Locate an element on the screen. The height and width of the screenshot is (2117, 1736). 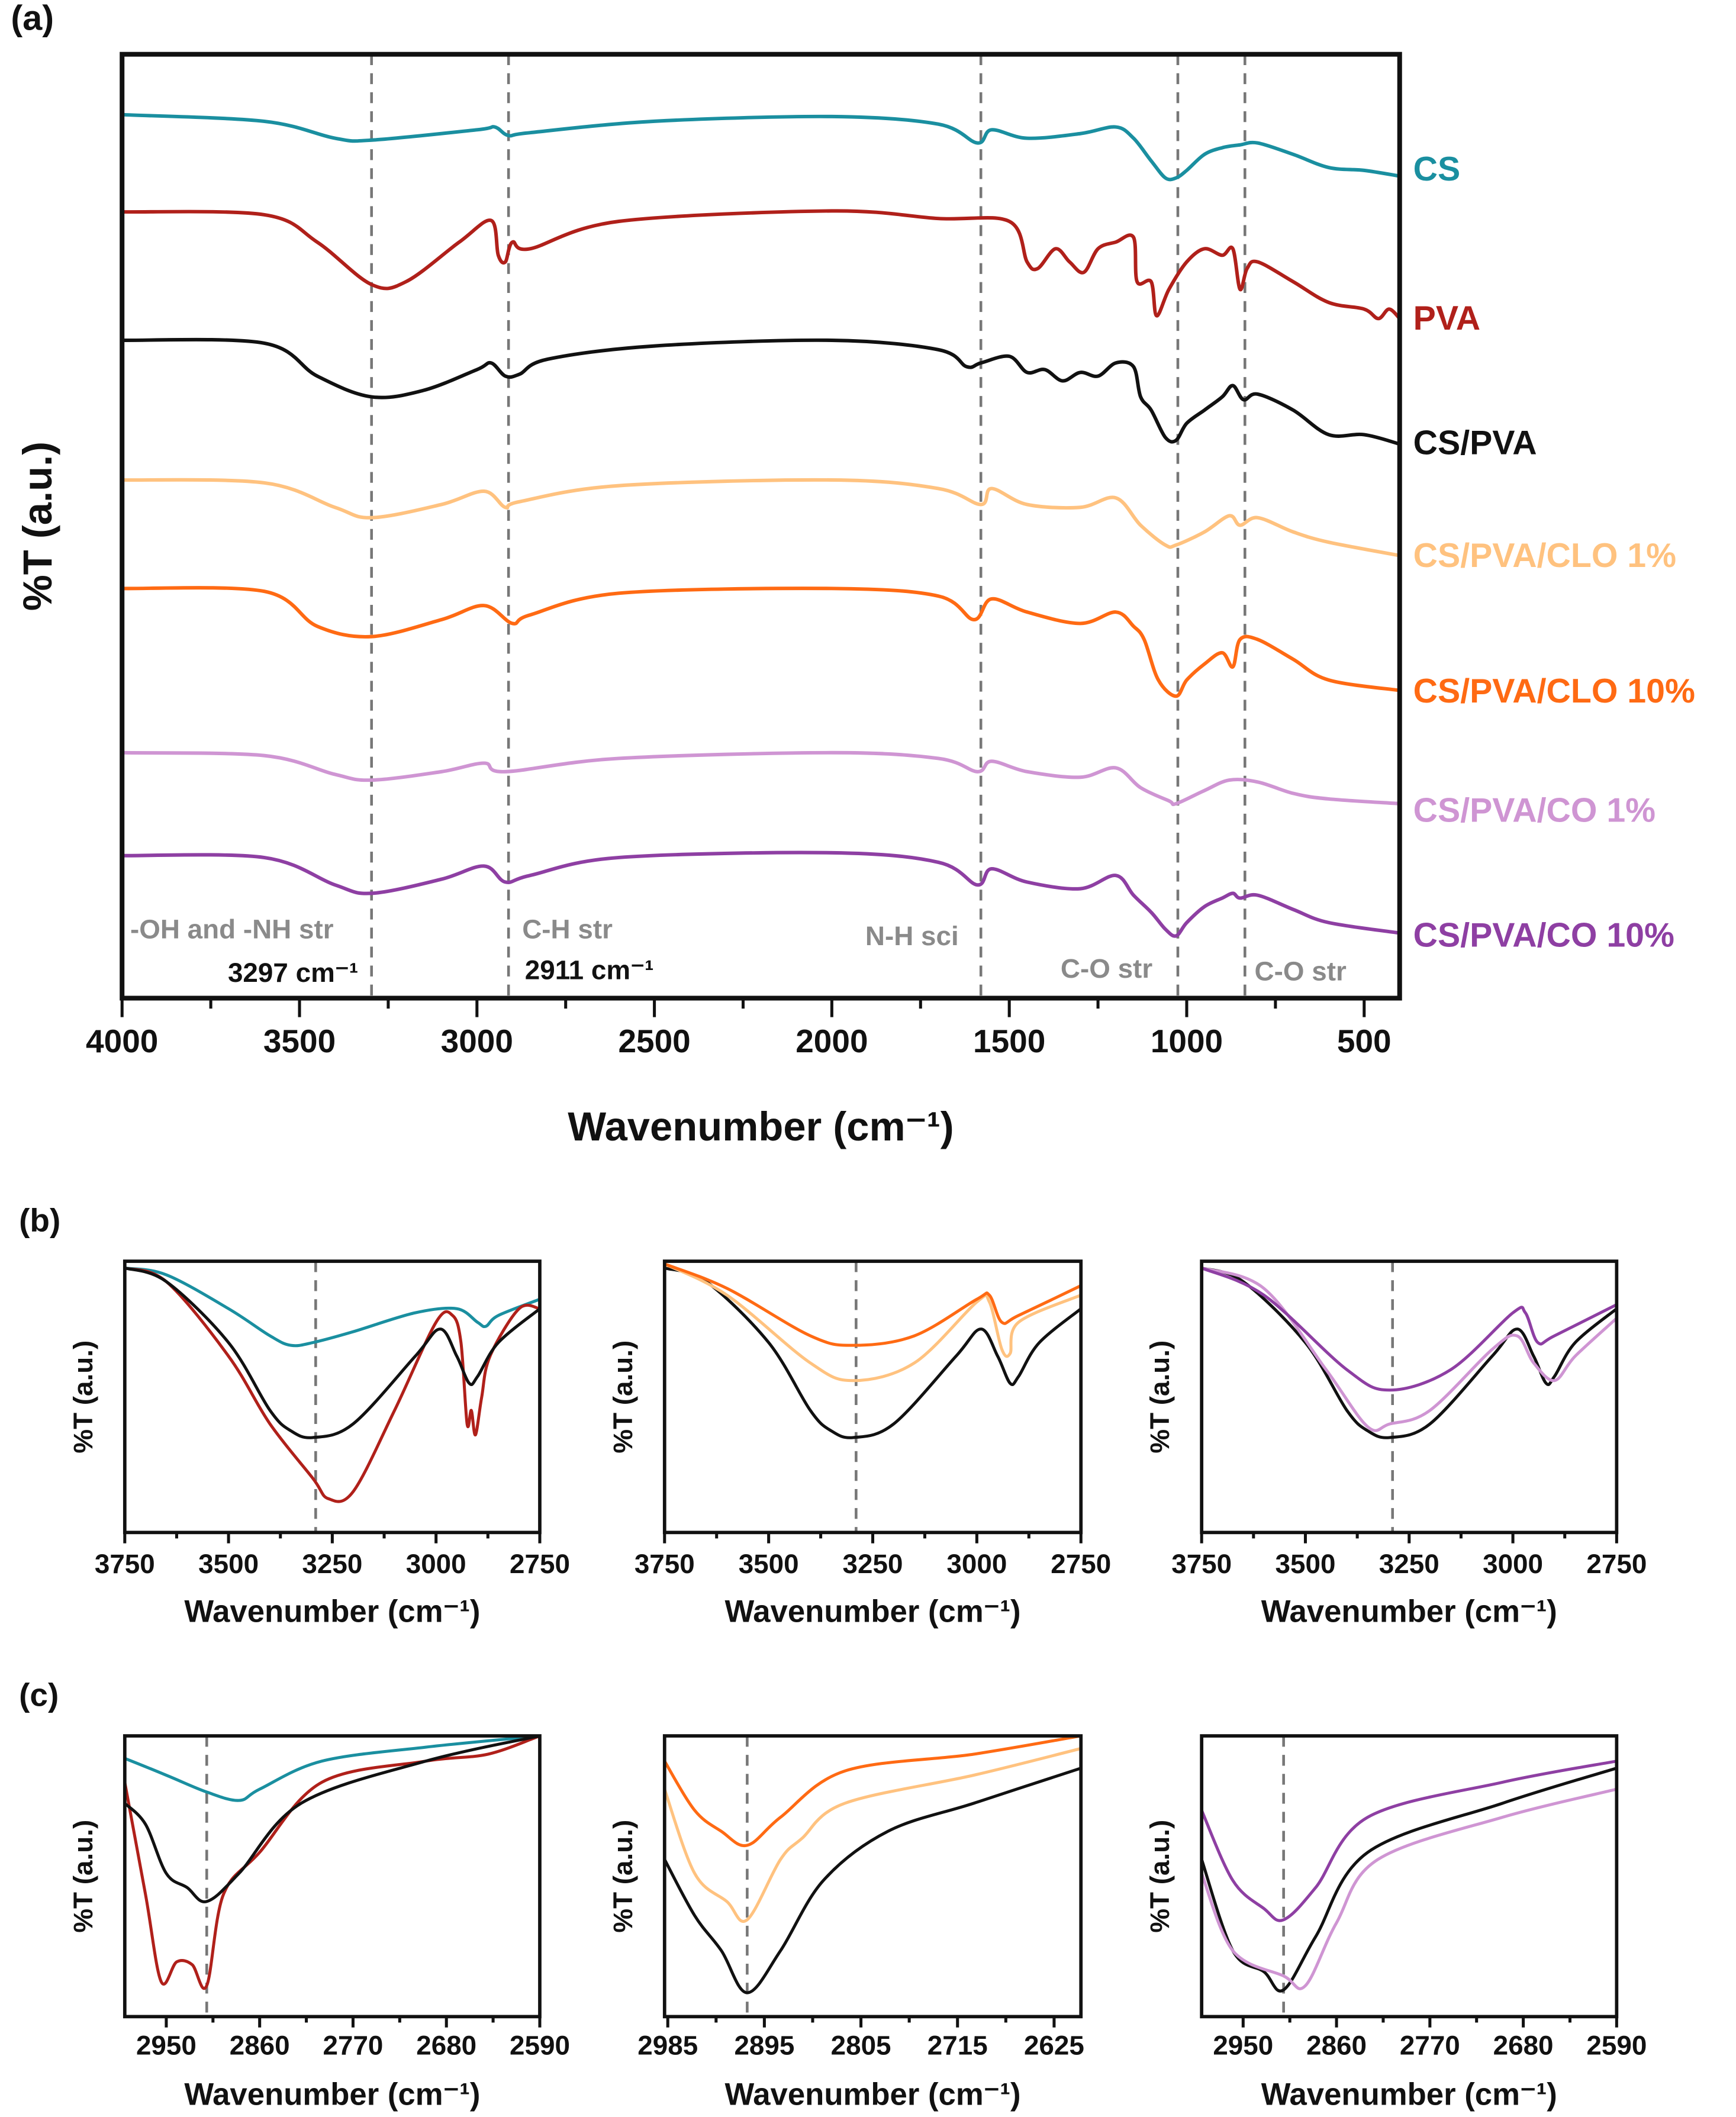
x-tick-label: 2715 is located at coordinates (957, 2046).